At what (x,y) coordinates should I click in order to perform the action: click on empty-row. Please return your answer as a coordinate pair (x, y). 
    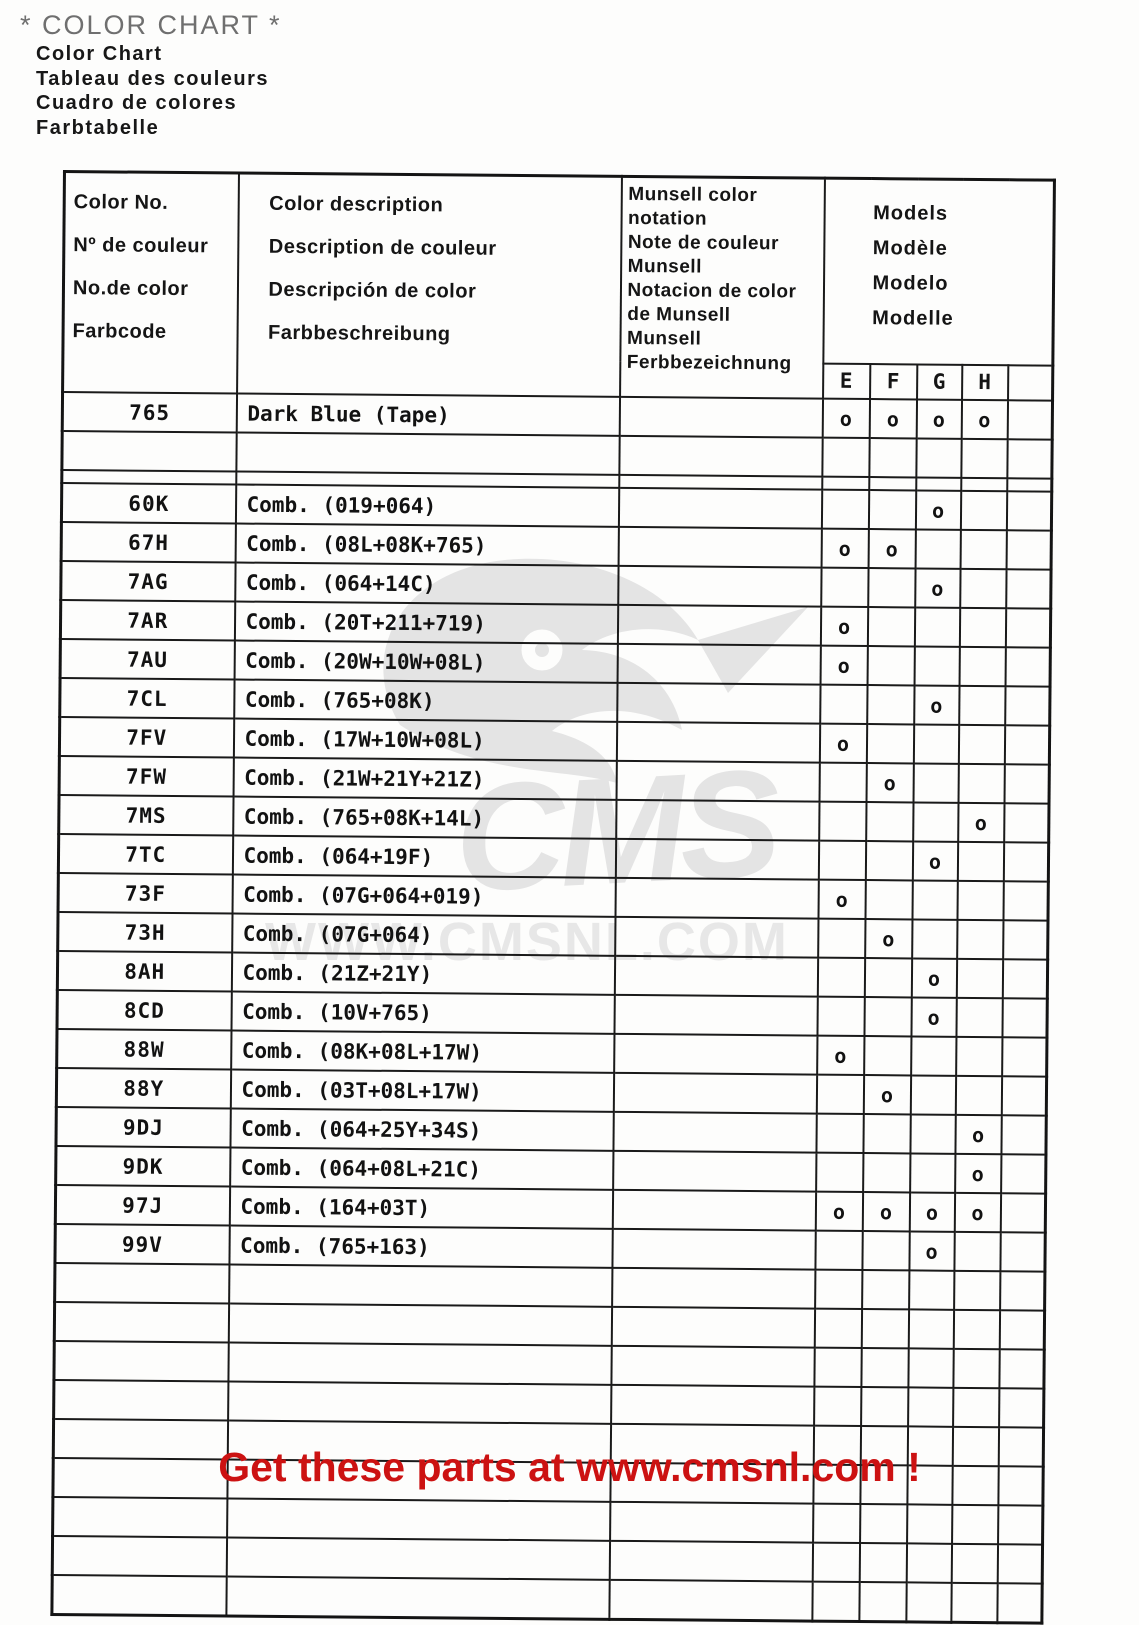
    Looking at the image, I should click on (547, 1599).